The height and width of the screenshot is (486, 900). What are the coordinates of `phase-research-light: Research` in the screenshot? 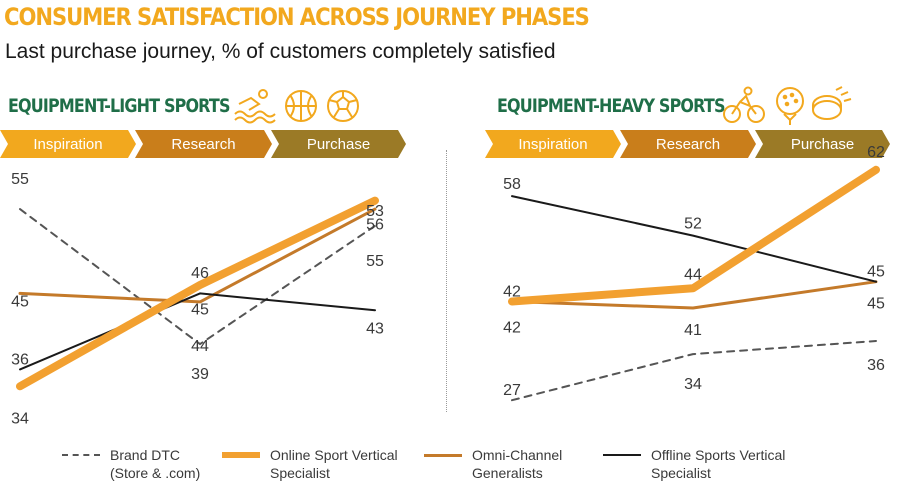 It's located at (203, 144).